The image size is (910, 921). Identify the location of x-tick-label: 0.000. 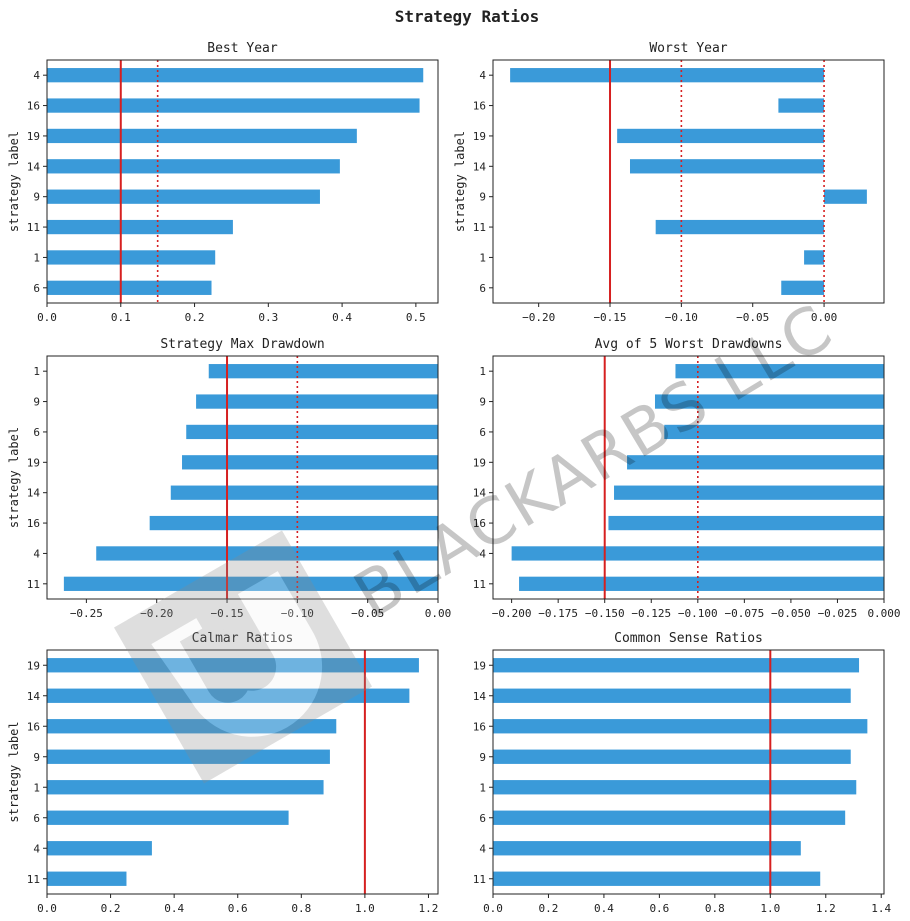
(883, 613).